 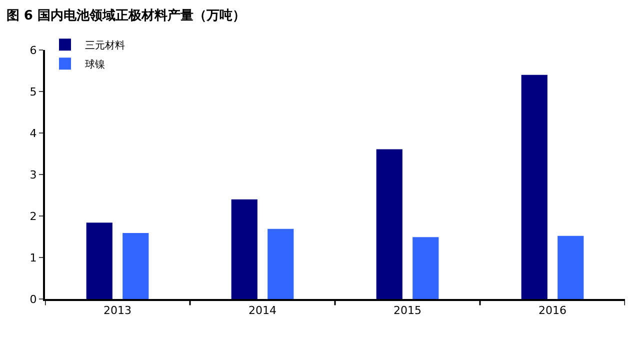 I want to click on x-tick-label: 2016, so click(x=552, y=311).